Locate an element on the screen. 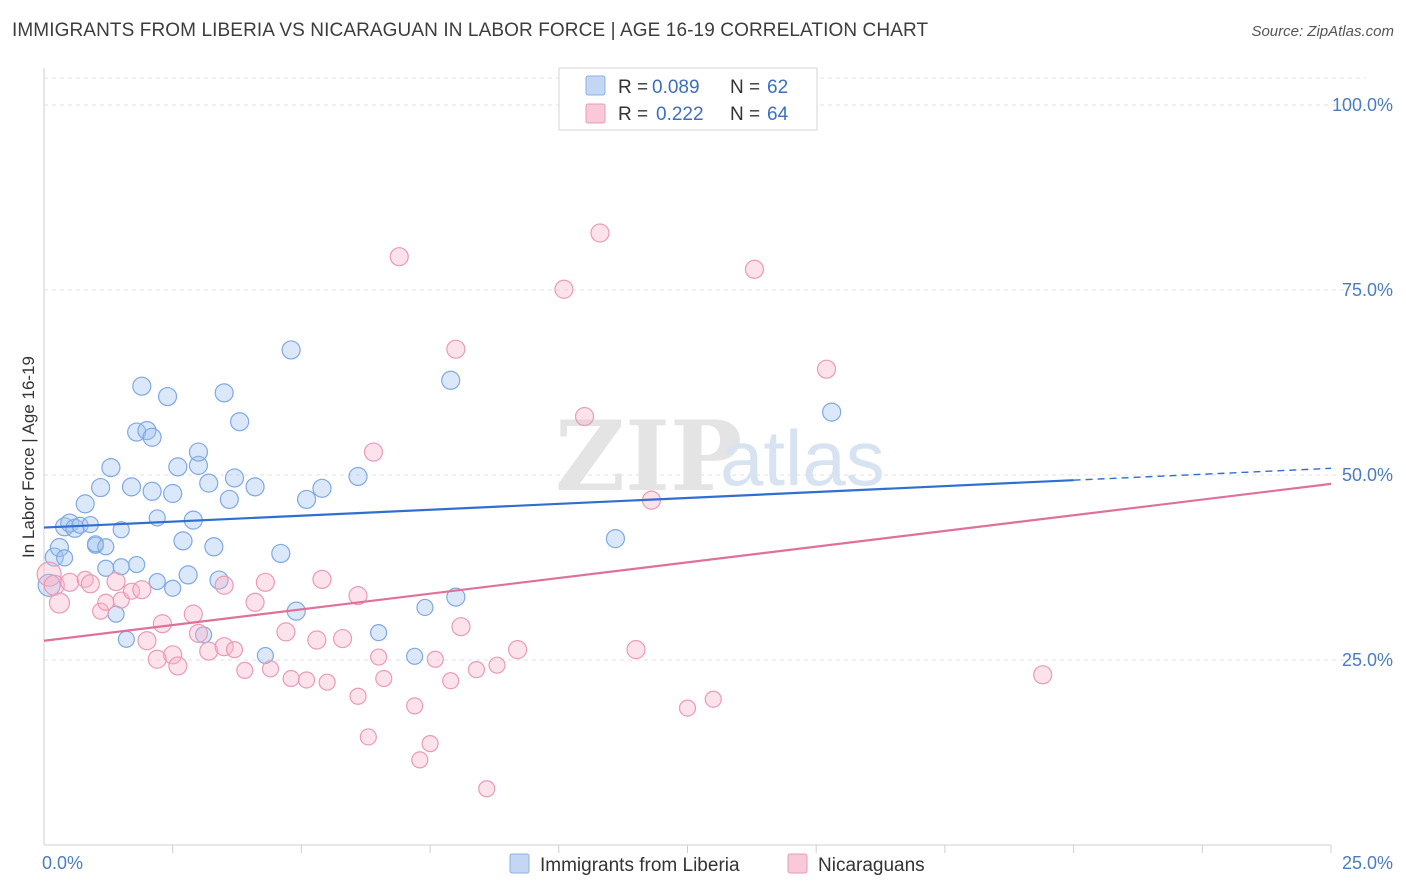  y-axis-title: In Labor Force | Age 16-19 is located at coordinates (28, 457).